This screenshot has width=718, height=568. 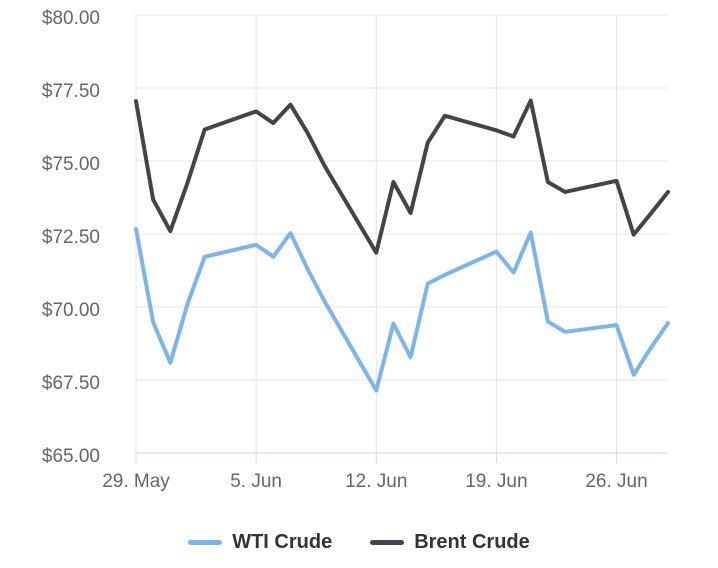 I want to click on legend-label-wti: WTI Crude, so click(x=282, y=542).